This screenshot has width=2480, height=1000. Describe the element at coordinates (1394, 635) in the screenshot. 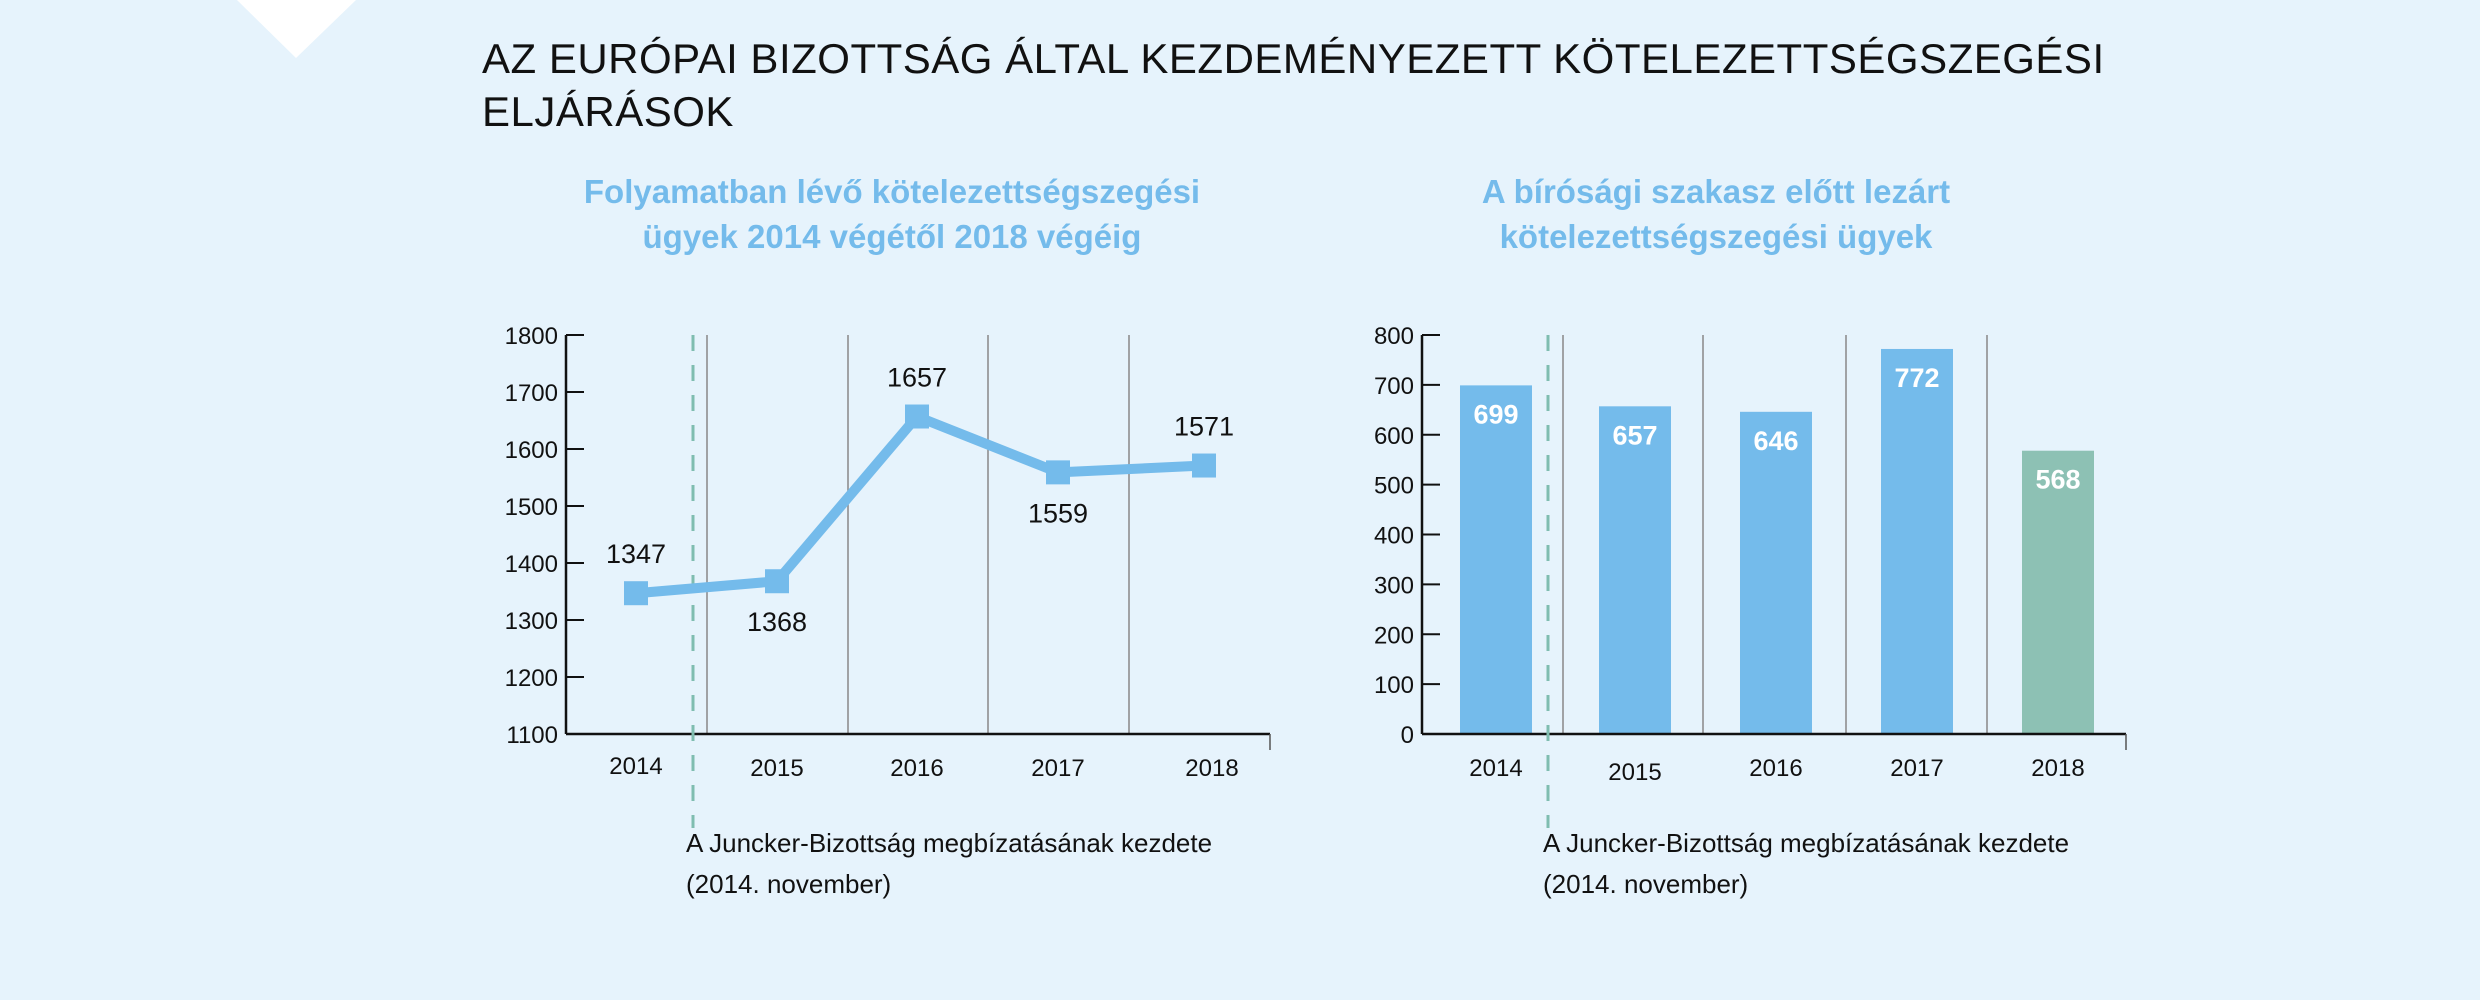

I see `y-tick-label: 200` at that location.